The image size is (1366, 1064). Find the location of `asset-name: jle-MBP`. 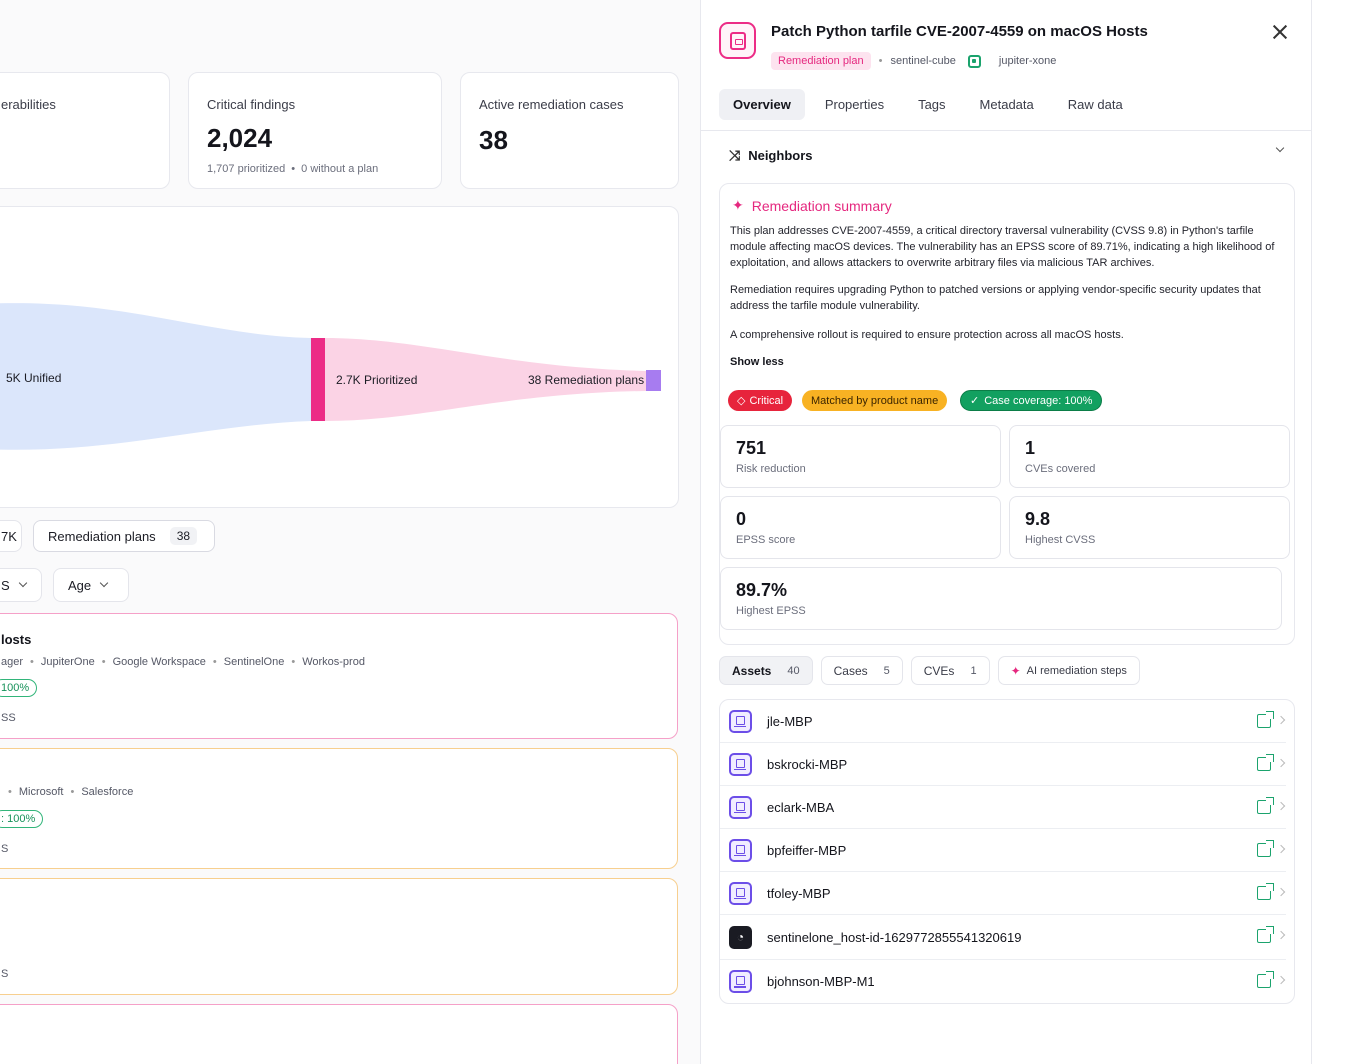

asset-name: jle-MBP is located at coordinates (790, 721).